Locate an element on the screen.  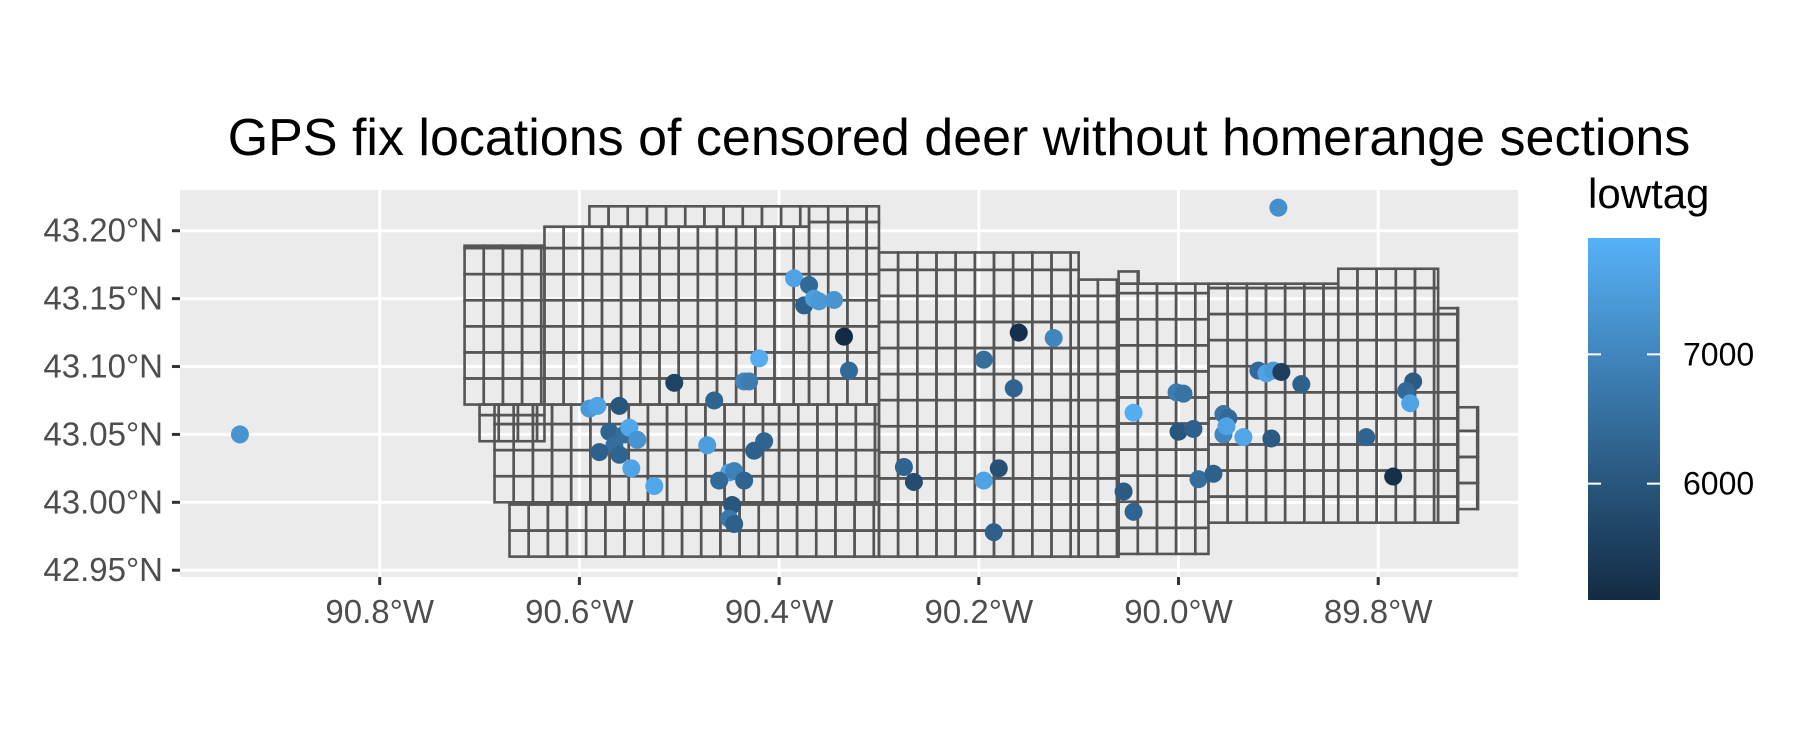
y-tick-label: 43.00°N is located at coordinates (103, 501).